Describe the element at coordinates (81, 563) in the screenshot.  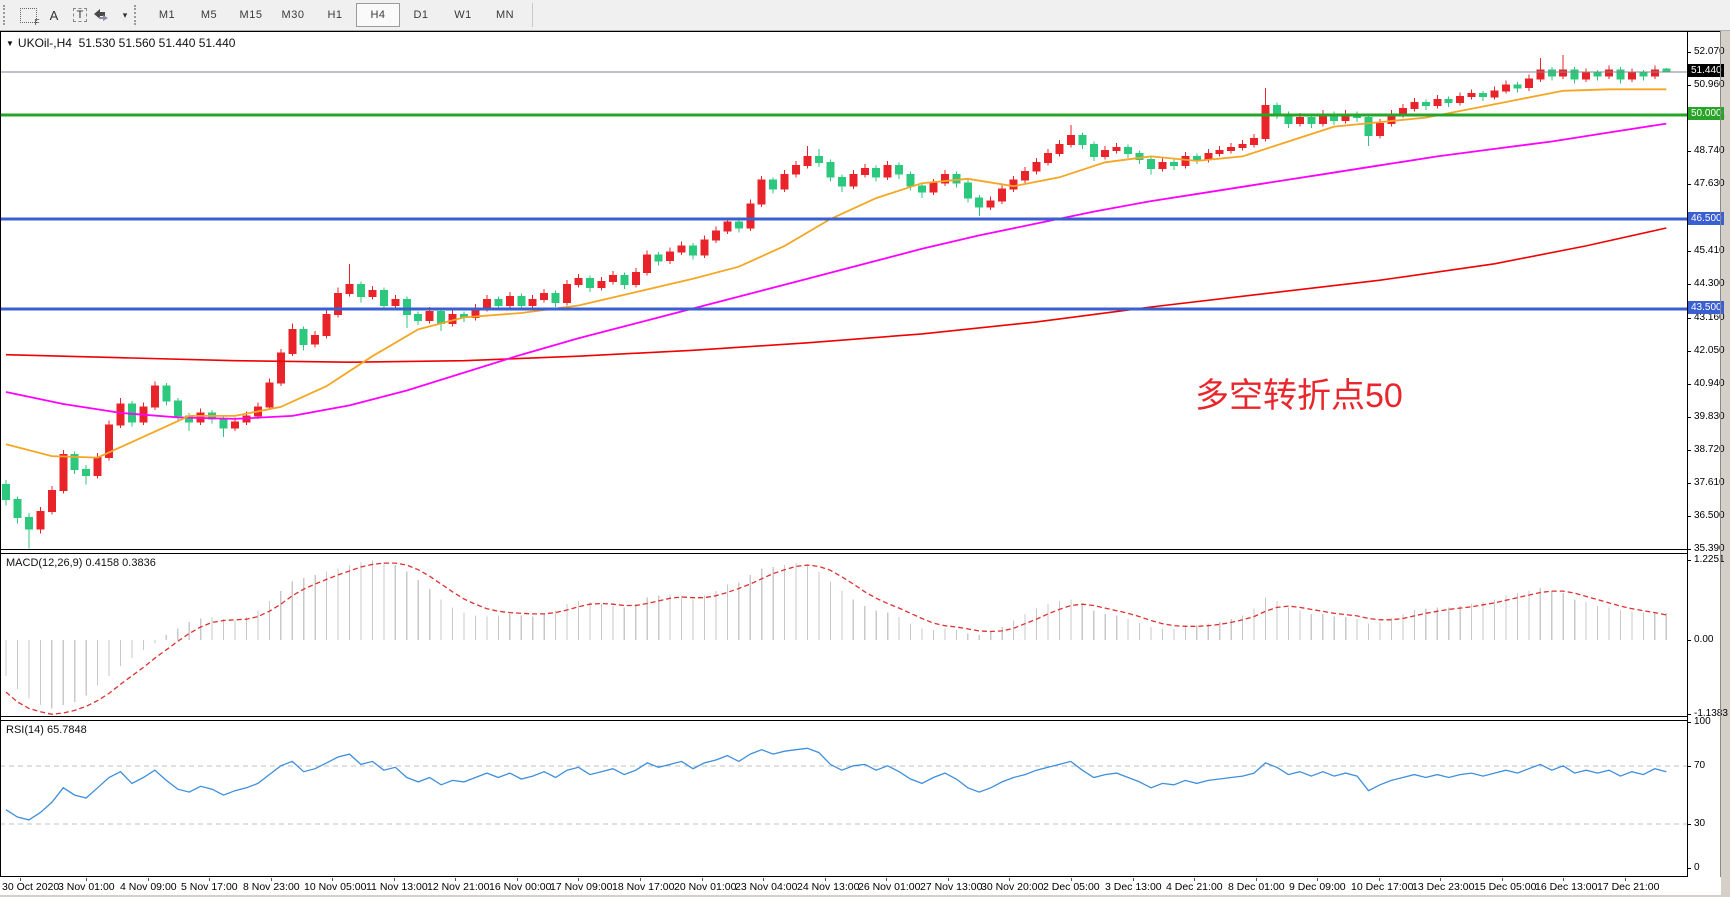
I see `macd-indicator-label: MACD(12,26,9) 0.4158 0.3836` at that location.